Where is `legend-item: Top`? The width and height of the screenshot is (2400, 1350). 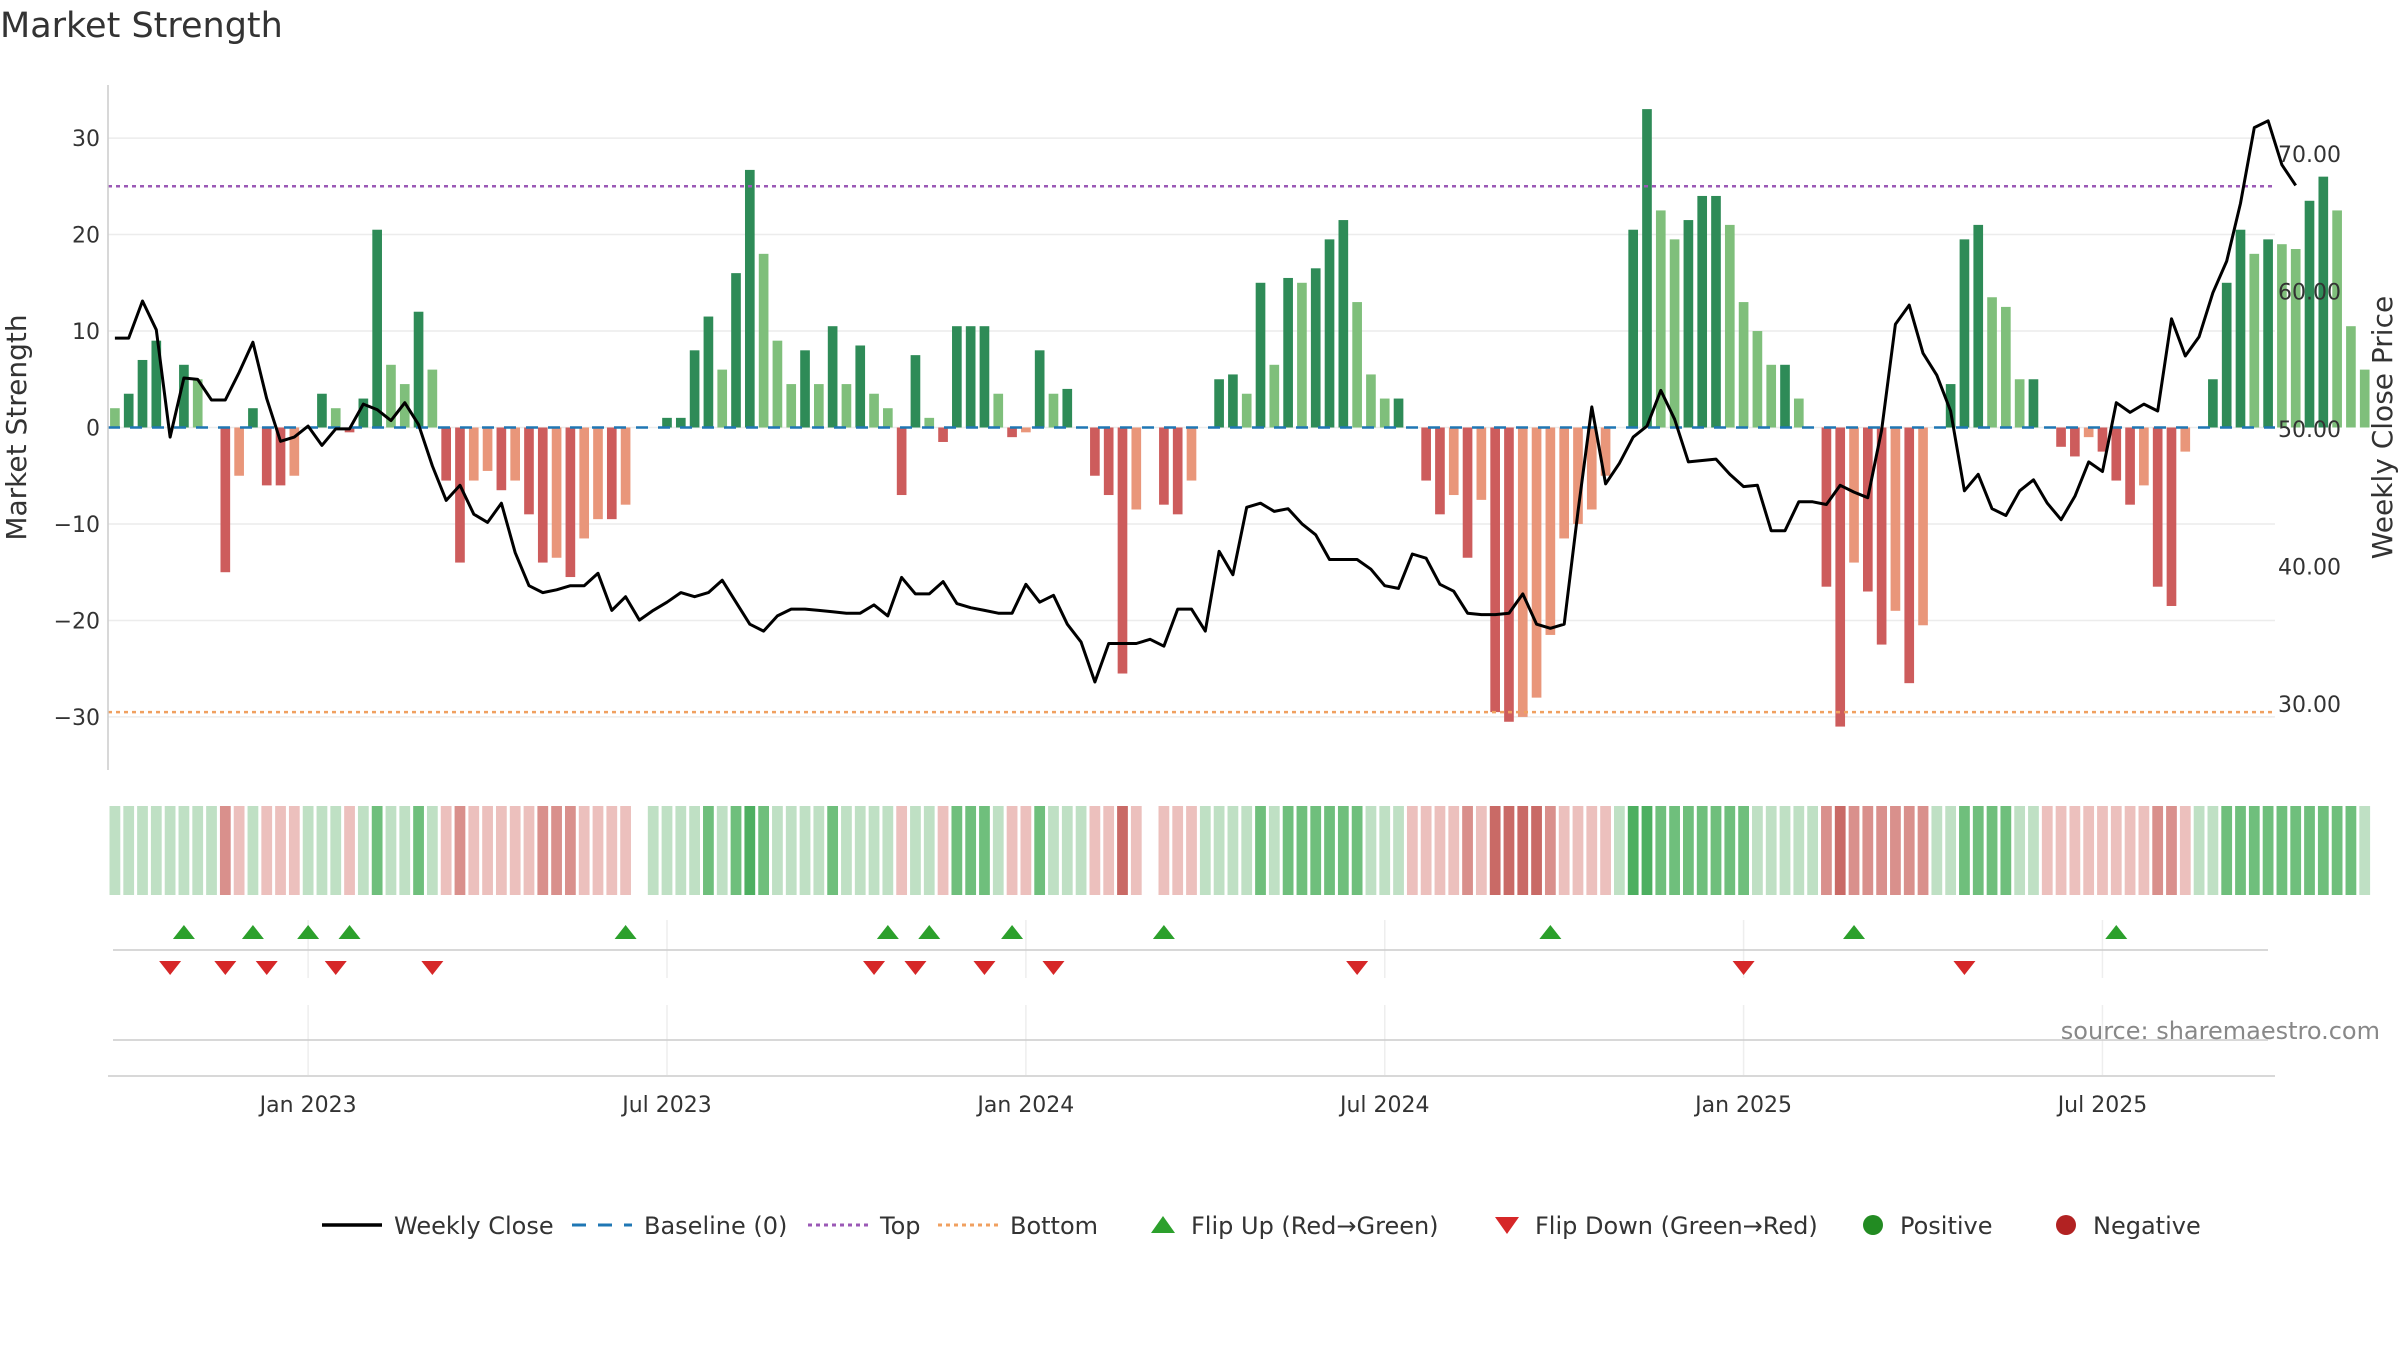
legend-item: Top is located at coordinates (864, 1226).